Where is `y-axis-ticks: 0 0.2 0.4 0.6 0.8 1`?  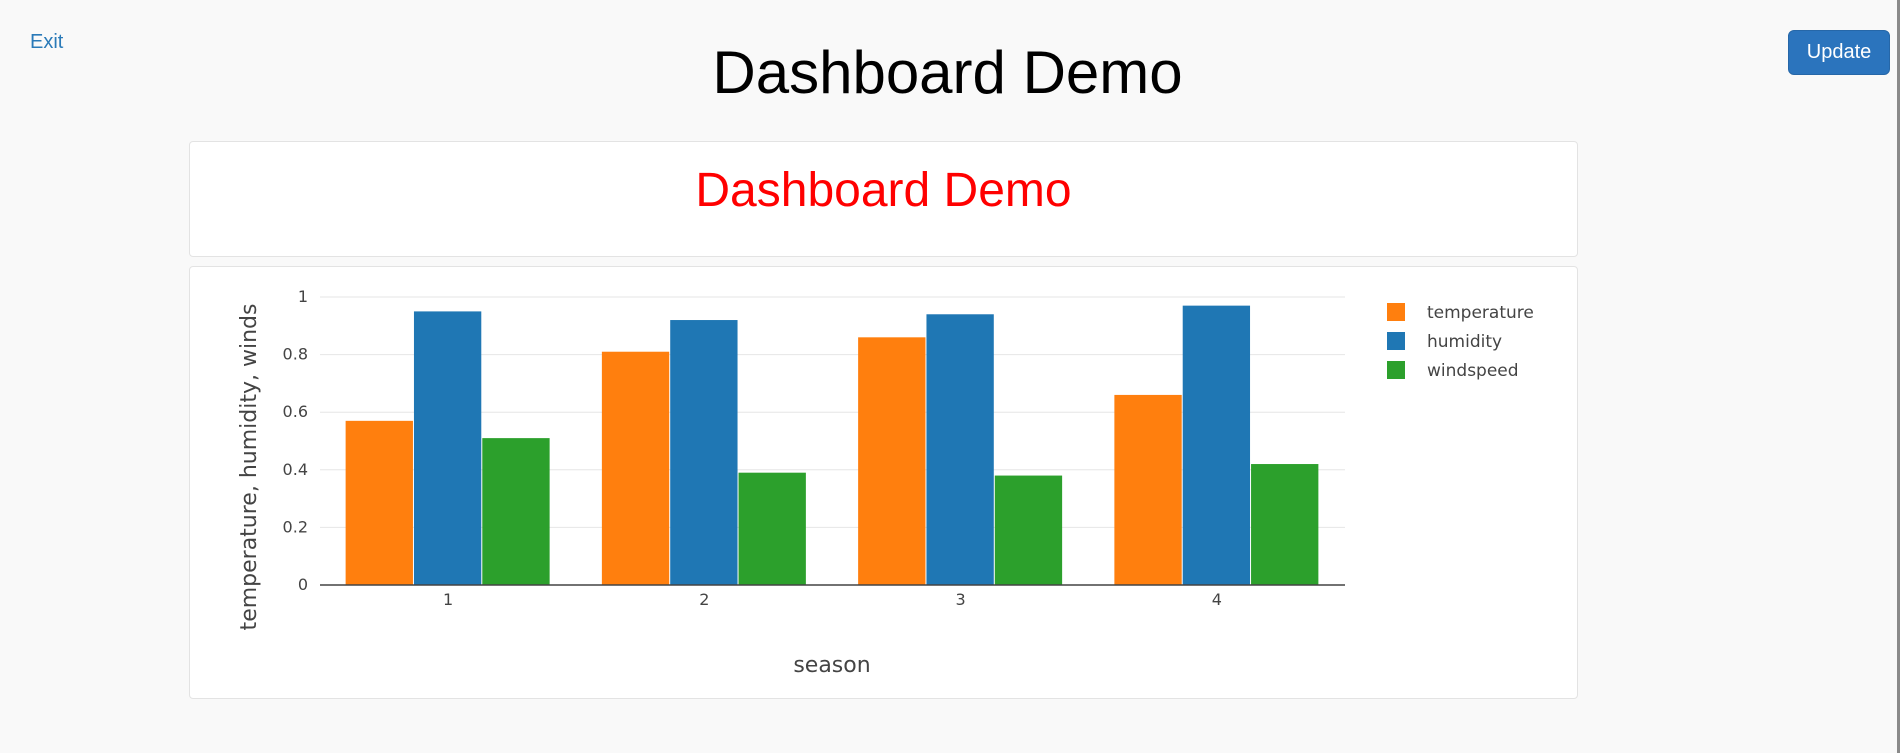
y-axis-ticks: 0 0.2 0.4 0.6 0.8 1 is located at coordinates (295, 440).